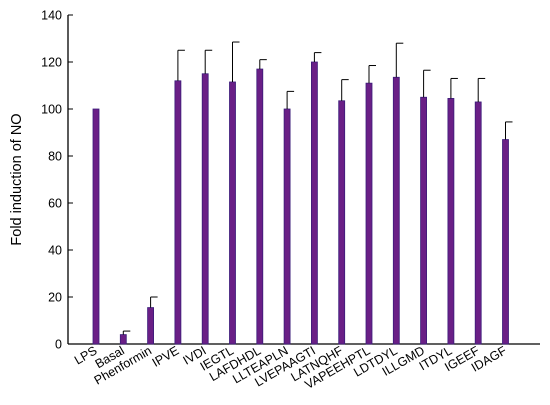 This screenshot has height=405, width=550. I want to click on error-bar-idagf, so click(509, 130).